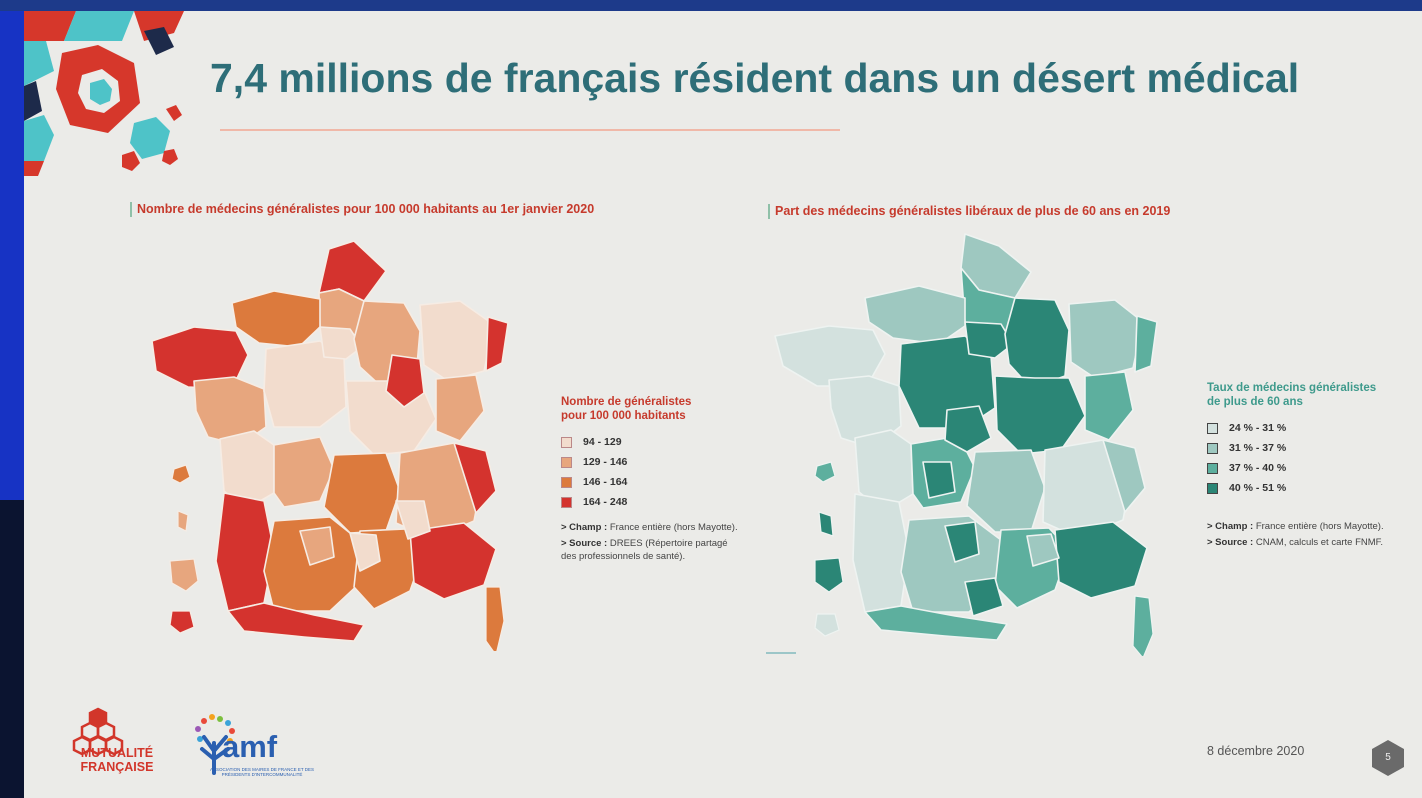  I want to click on legend-item: 24 % - 31 %, so click(1302, 428).